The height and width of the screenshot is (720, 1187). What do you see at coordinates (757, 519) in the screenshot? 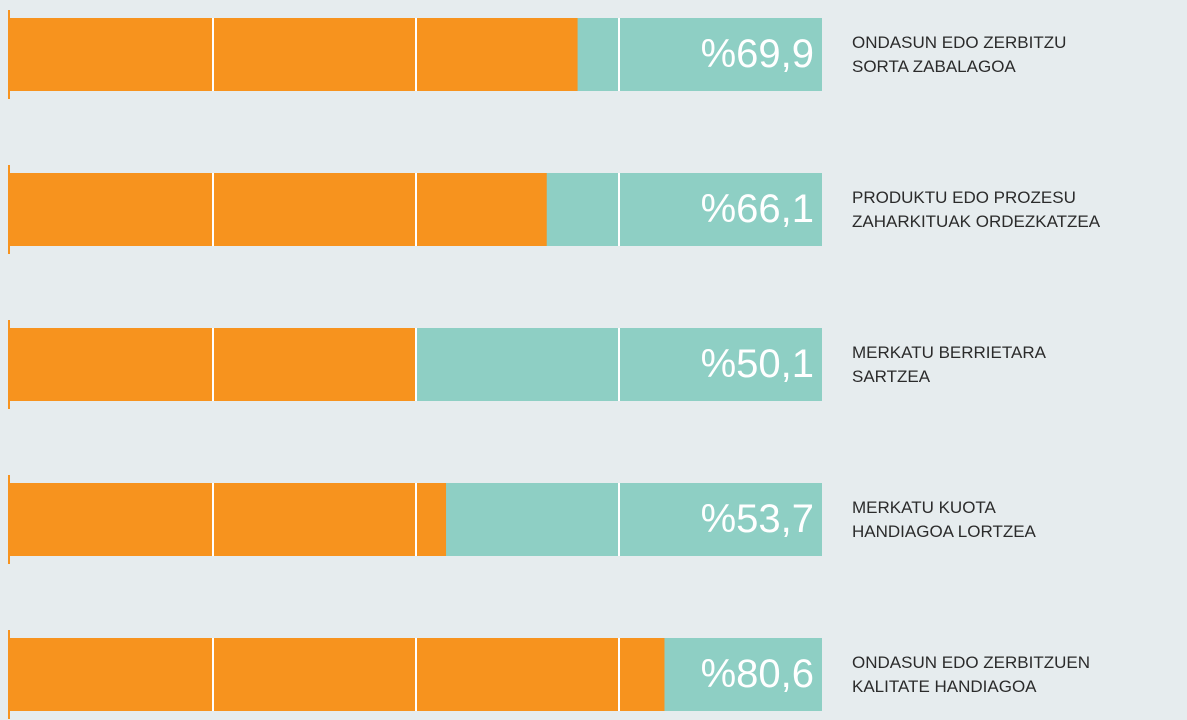
I see `value-label: %53,7` at bounding box center [757, 519].